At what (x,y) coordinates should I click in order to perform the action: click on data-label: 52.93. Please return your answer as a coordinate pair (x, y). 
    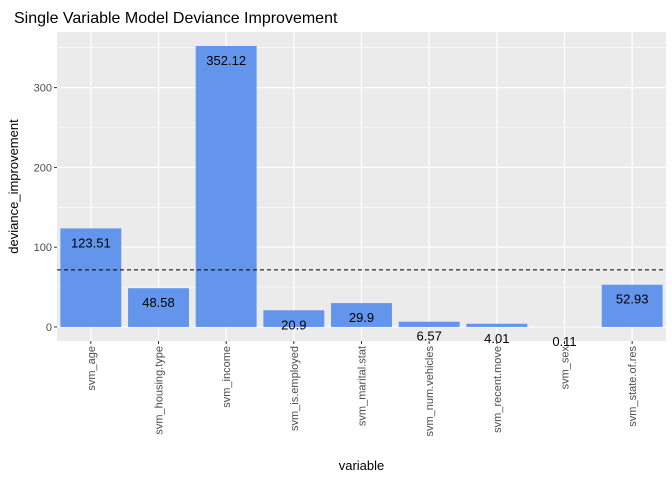
    Looking at the image, I should click on (632, 299).